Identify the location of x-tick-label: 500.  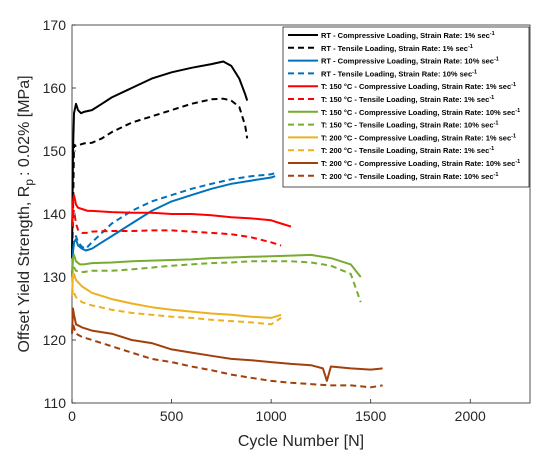
(172, 416).